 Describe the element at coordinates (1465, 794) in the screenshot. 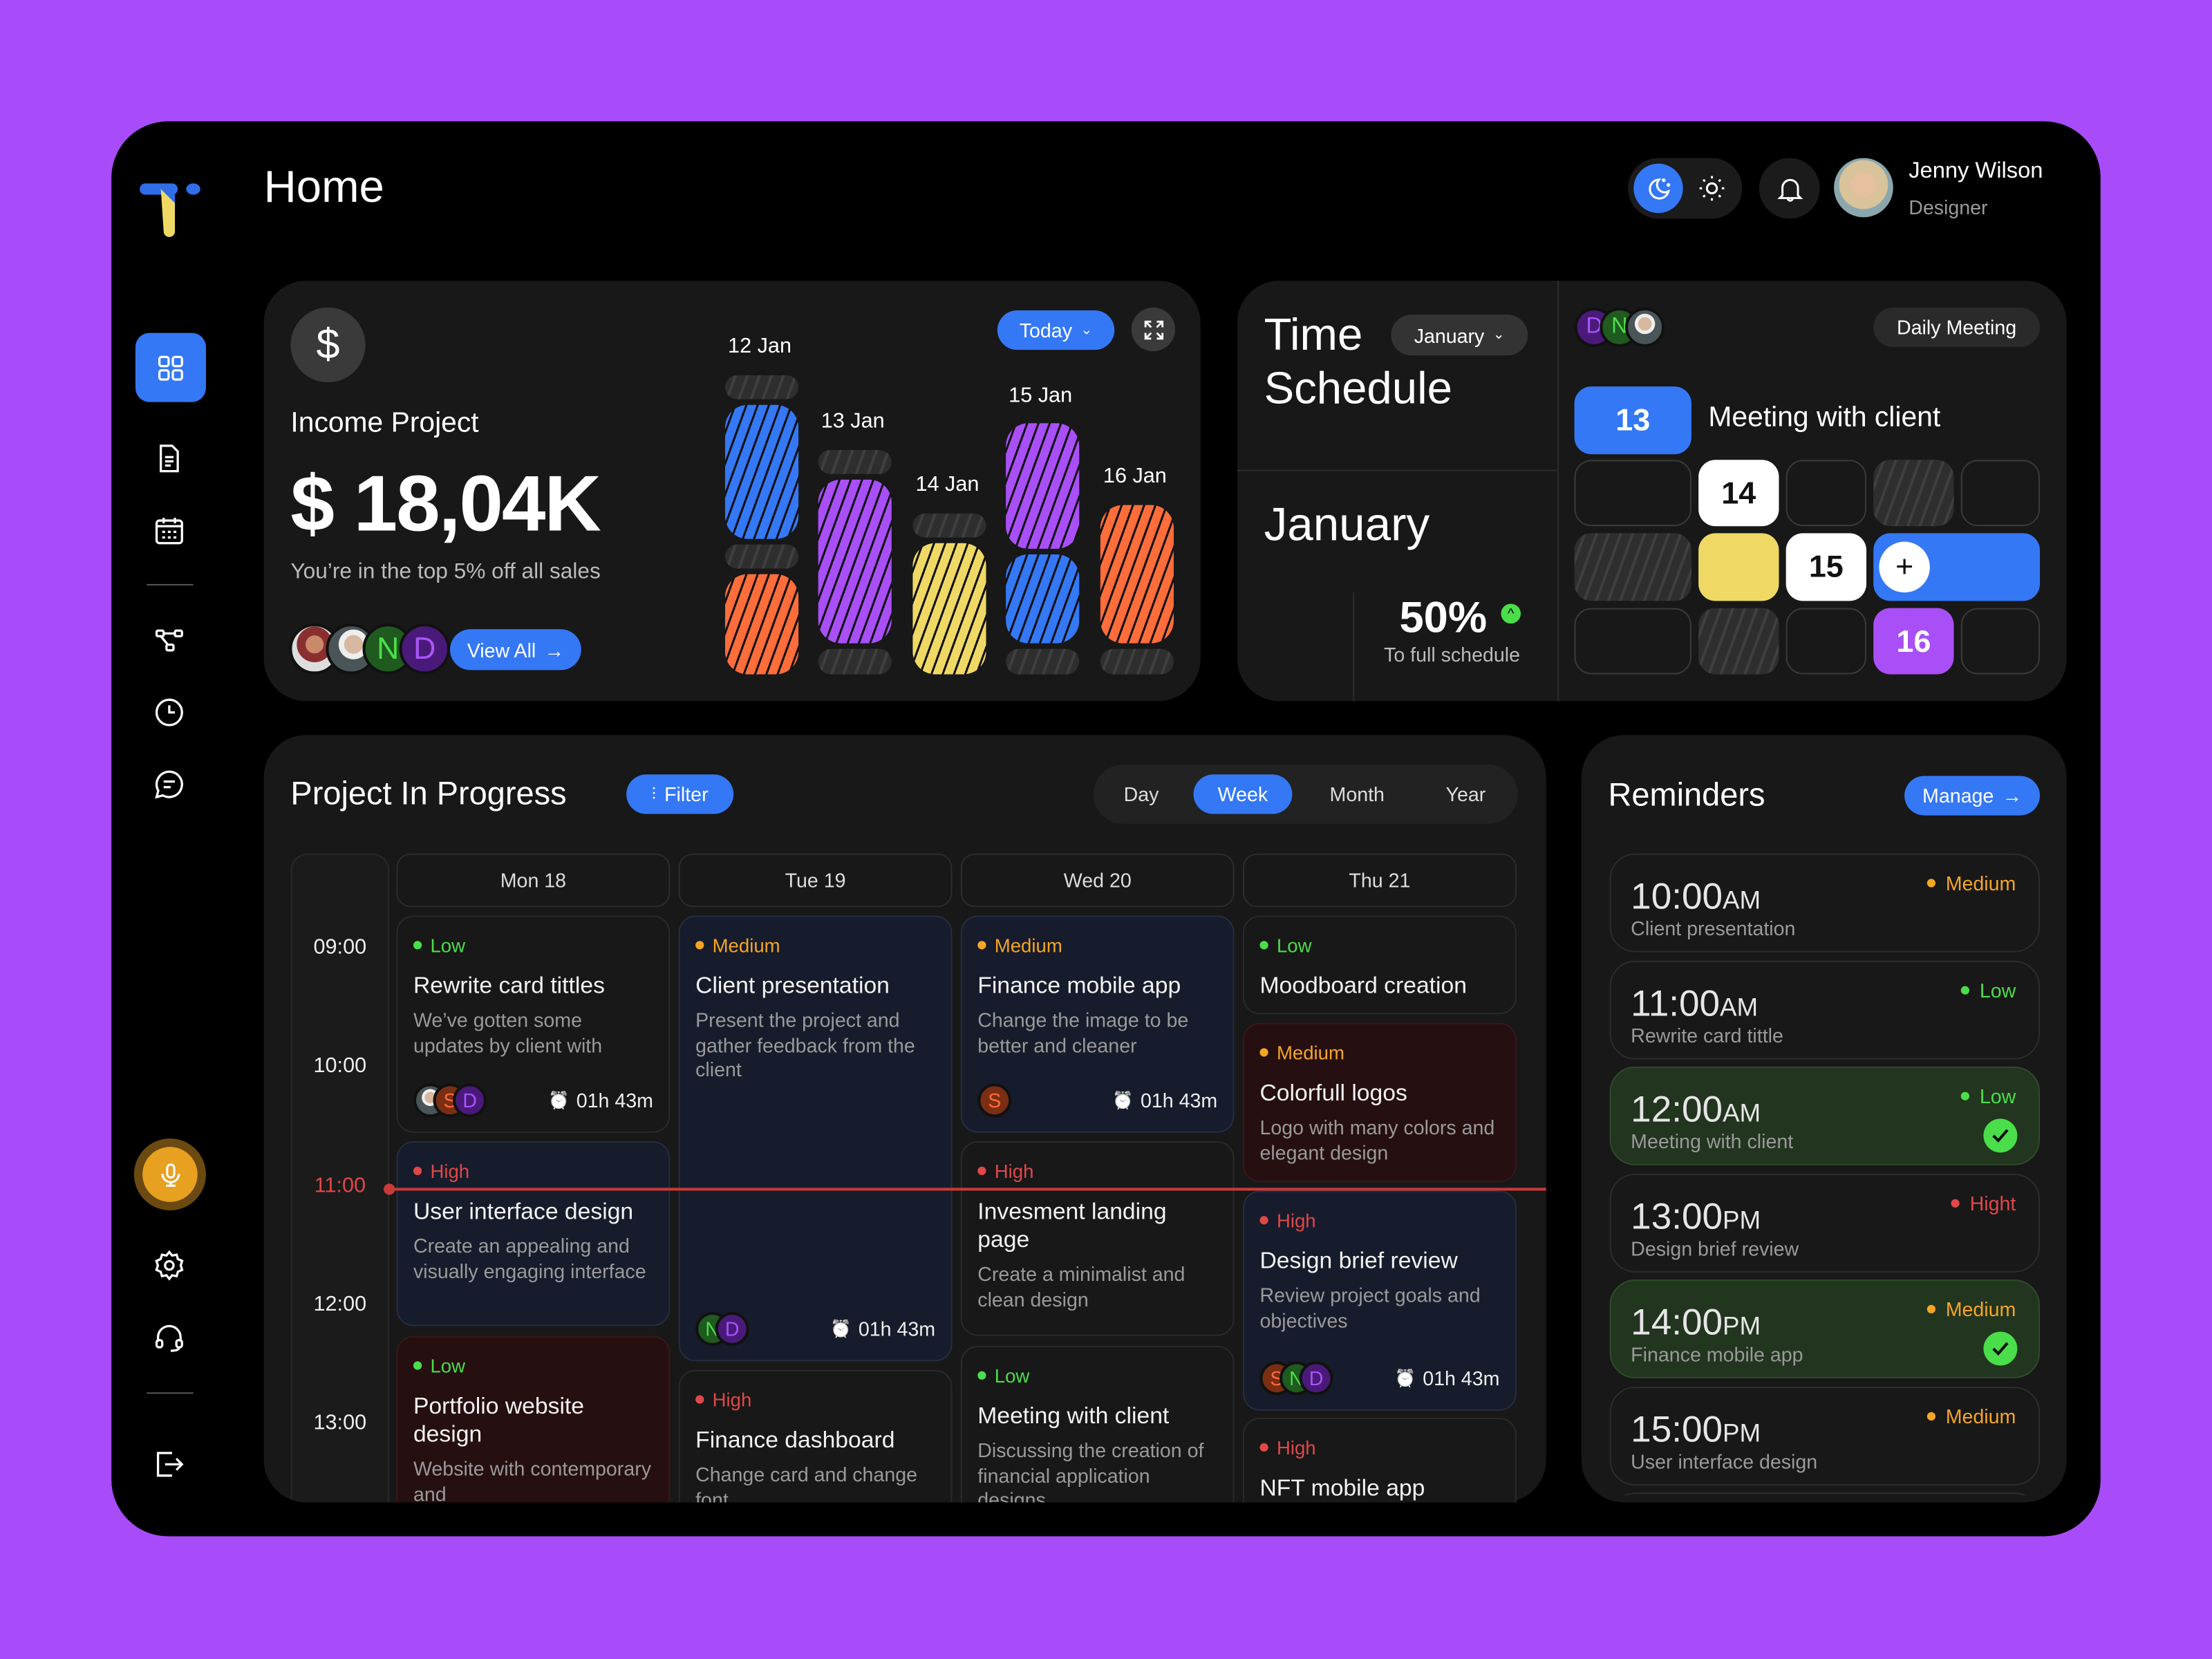

I see `view-year: Year` at that location.